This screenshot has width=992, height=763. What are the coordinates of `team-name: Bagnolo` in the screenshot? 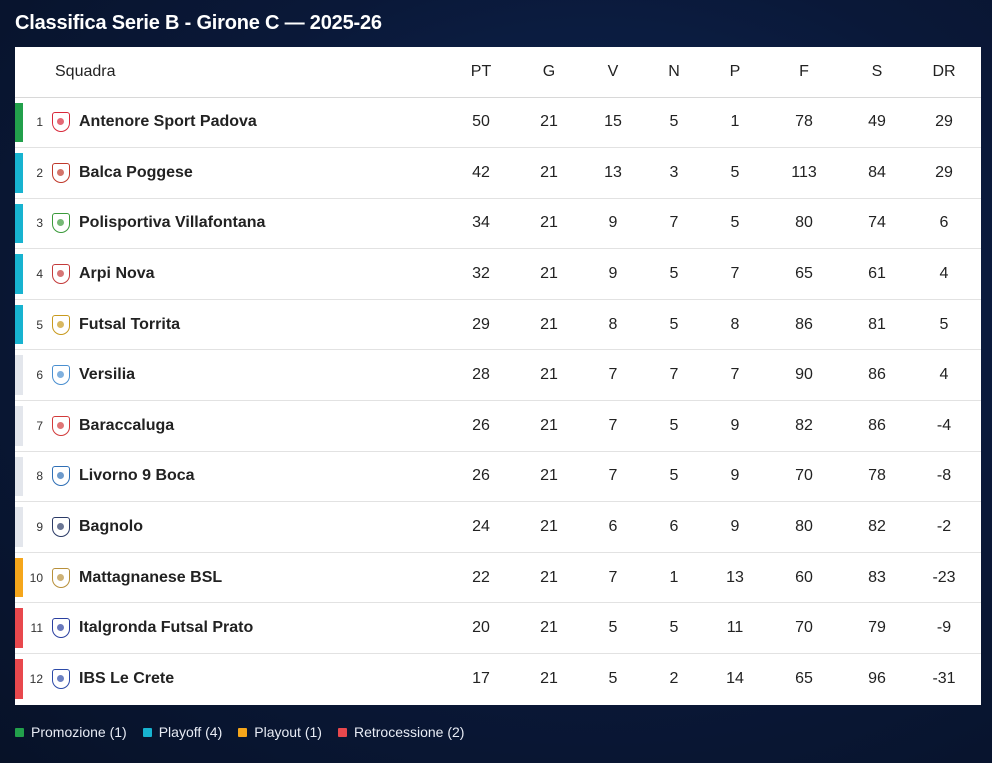 It's located at (263, 527).